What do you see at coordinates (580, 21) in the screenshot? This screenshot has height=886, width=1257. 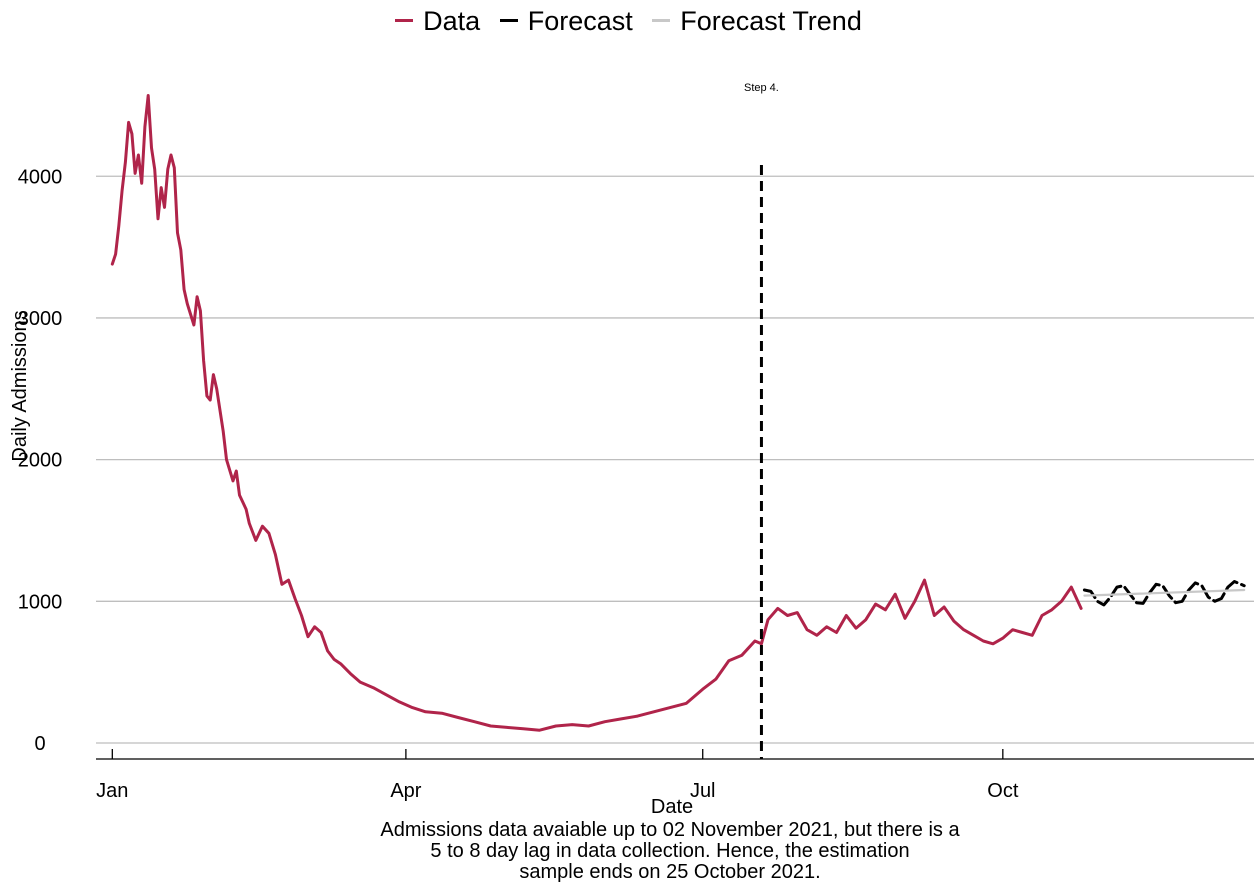 I see `legend-label-forecast: Forecast` at bounding box center [580, 21].